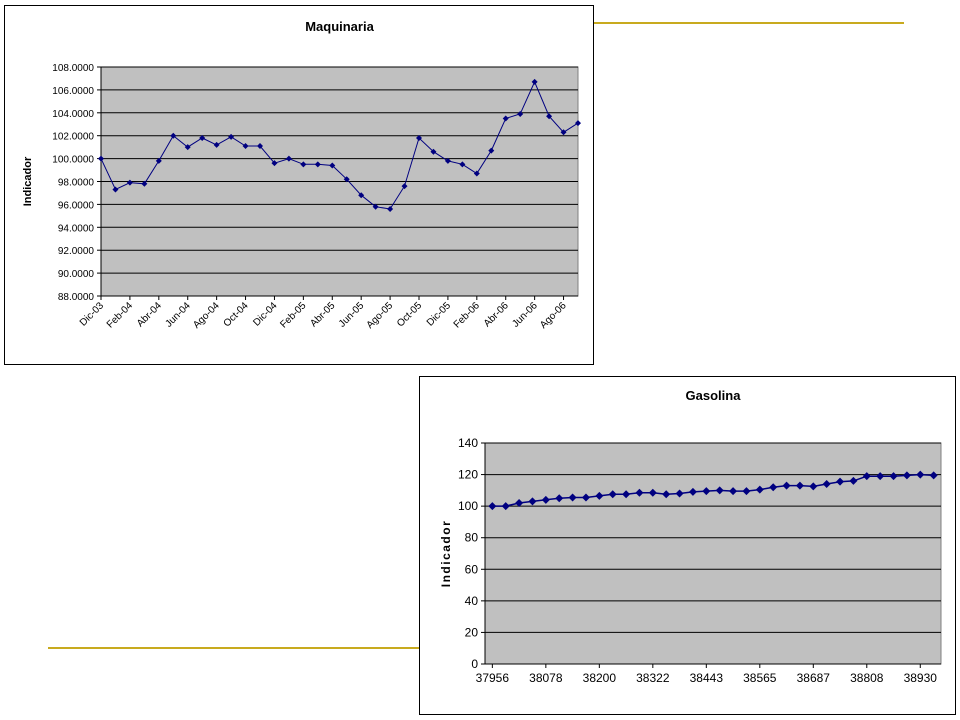 This screenshot has width=960, height=720. Describe the element at coordinates (236, 314) in the screenshot. I see `x-tick-label: Oct-04` at that location.